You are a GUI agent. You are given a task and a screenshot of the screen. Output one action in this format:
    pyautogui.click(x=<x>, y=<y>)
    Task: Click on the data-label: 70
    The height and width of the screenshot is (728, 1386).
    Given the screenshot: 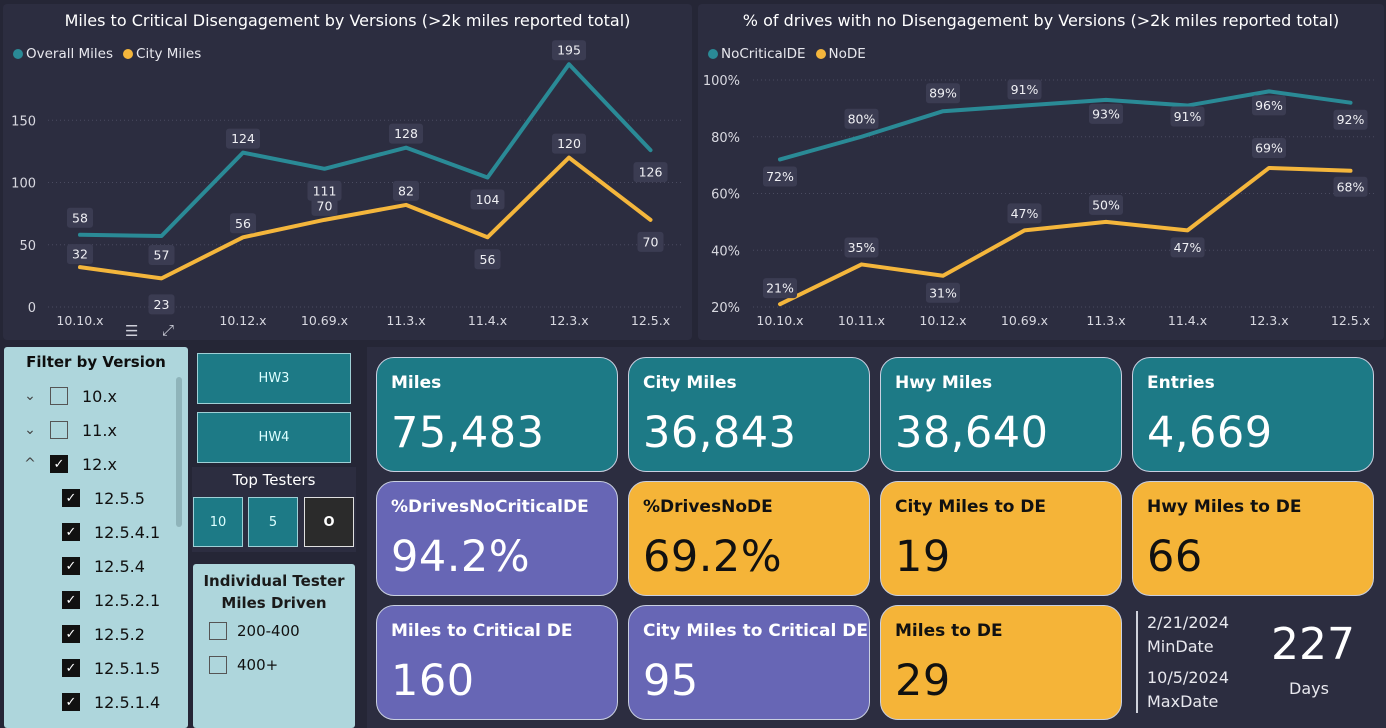 What is the action you would take?
    pyautogui.click(x=325, y=205)
    